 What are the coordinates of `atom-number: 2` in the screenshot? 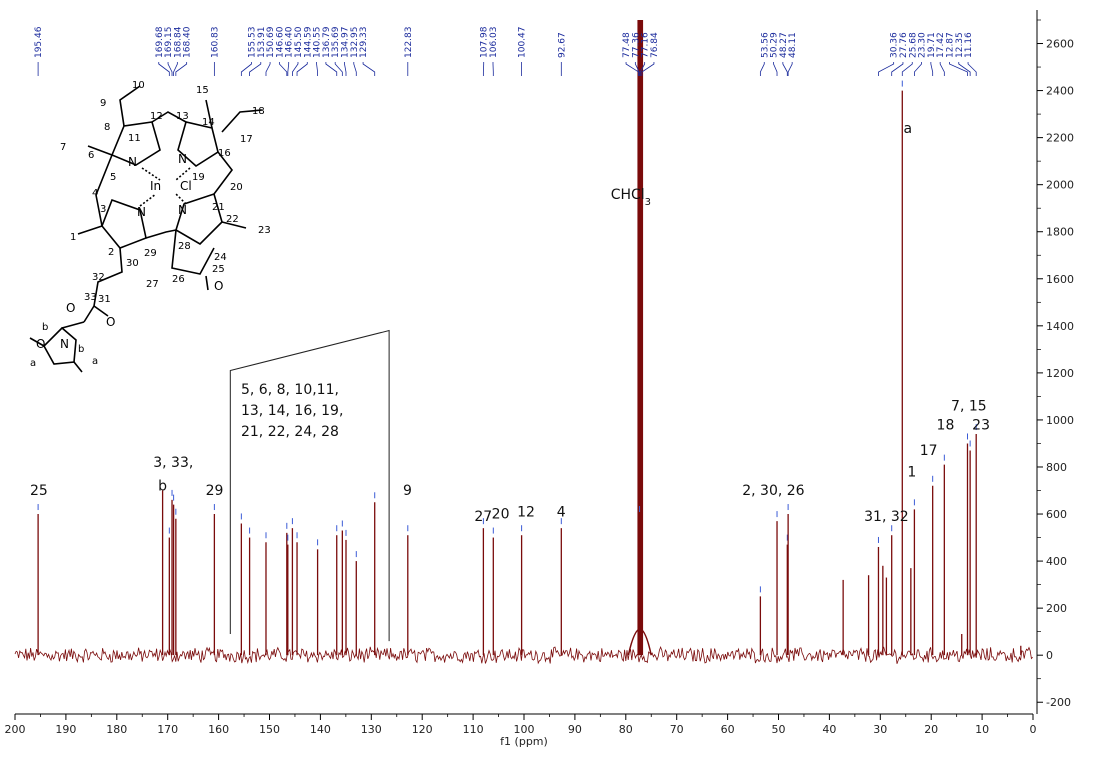 It's located at (111, 252).